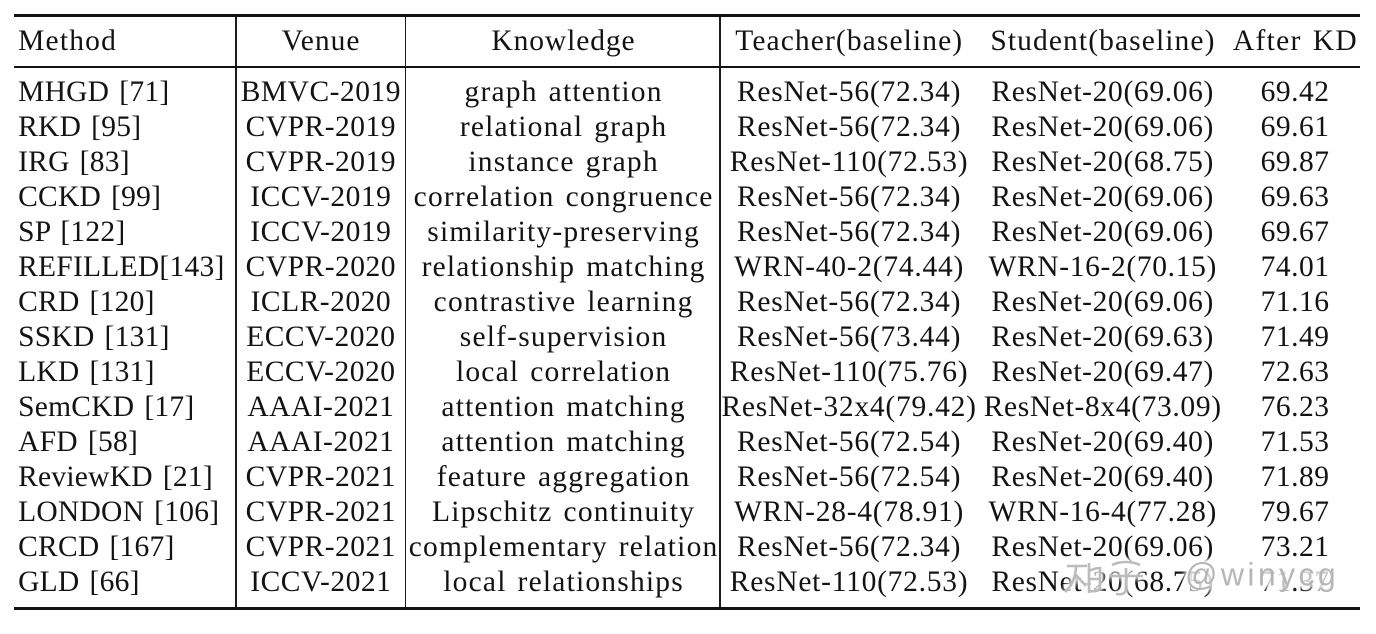 The height and width of the screenshot is (634, 1376). Describe the element at coordinates (1262, 575) in the screenshot. I see `svg-text: @winycg` at that location.